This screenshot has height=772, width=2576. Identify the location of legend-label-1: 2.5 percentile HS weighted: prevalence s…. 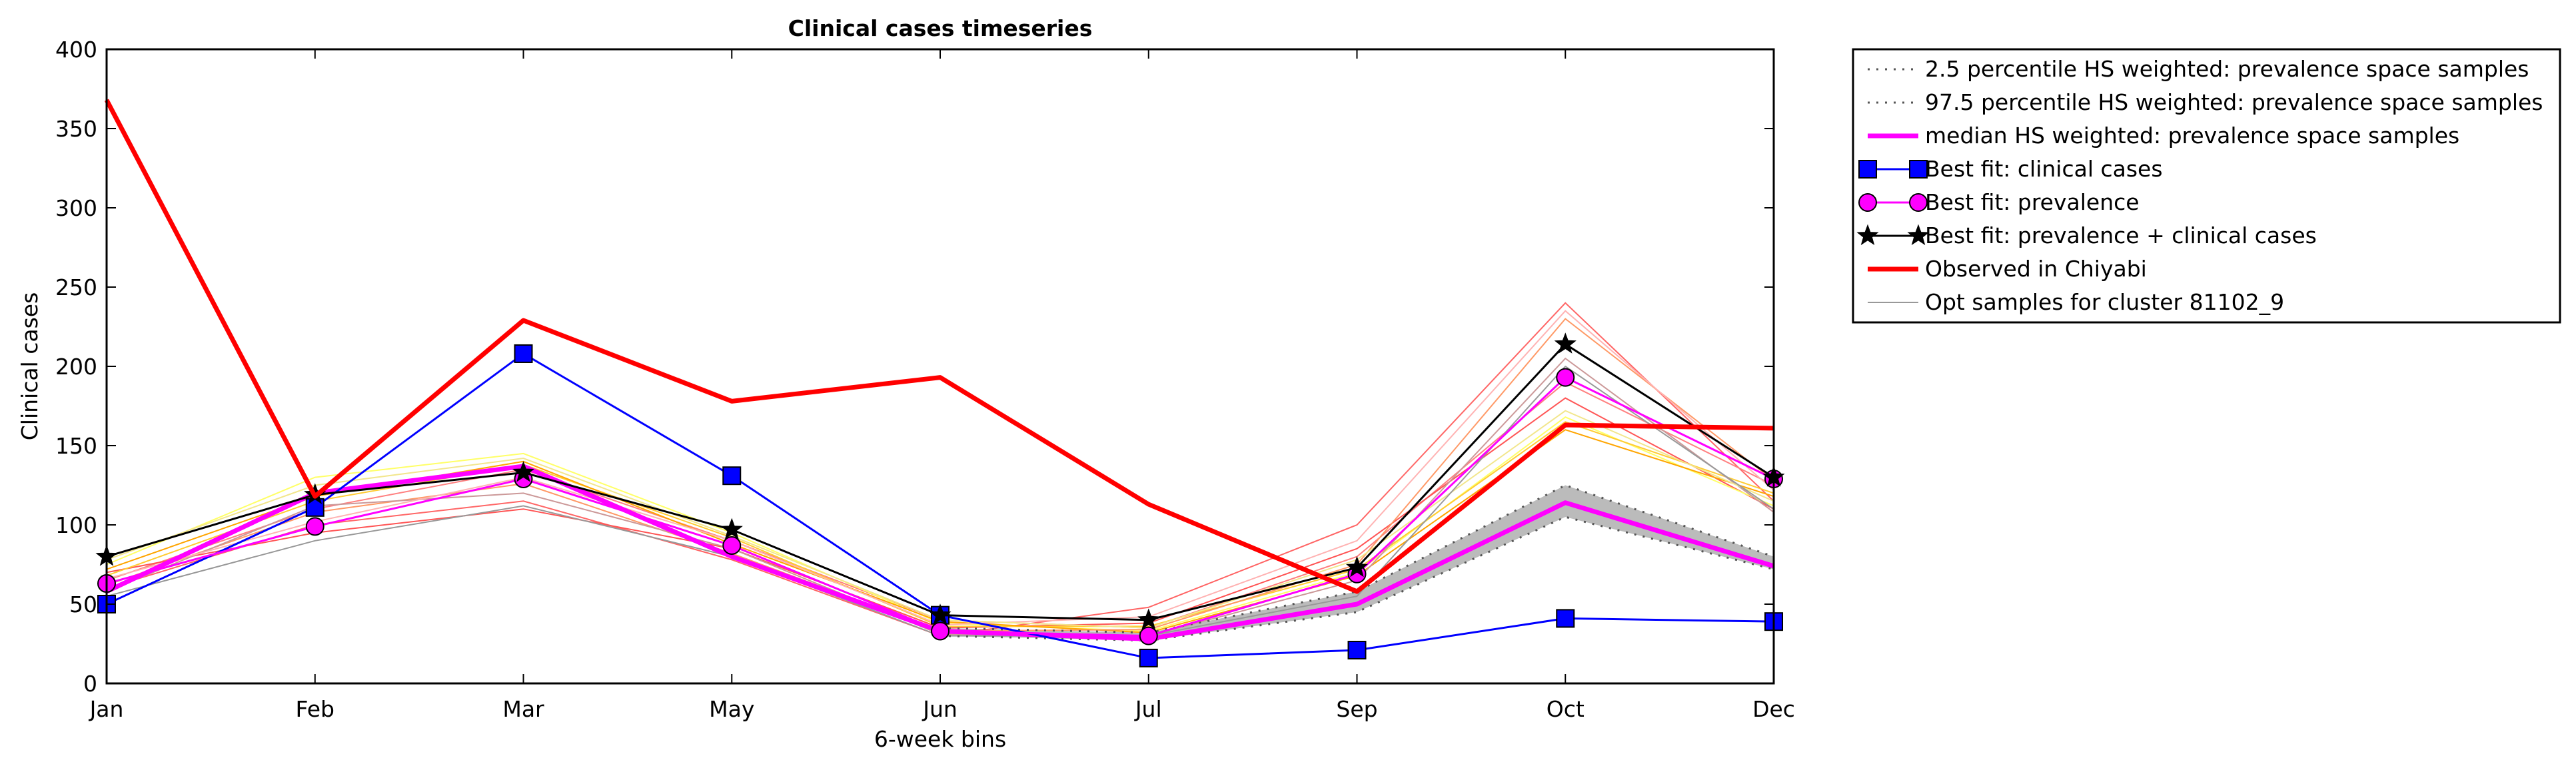
(2227, 69).